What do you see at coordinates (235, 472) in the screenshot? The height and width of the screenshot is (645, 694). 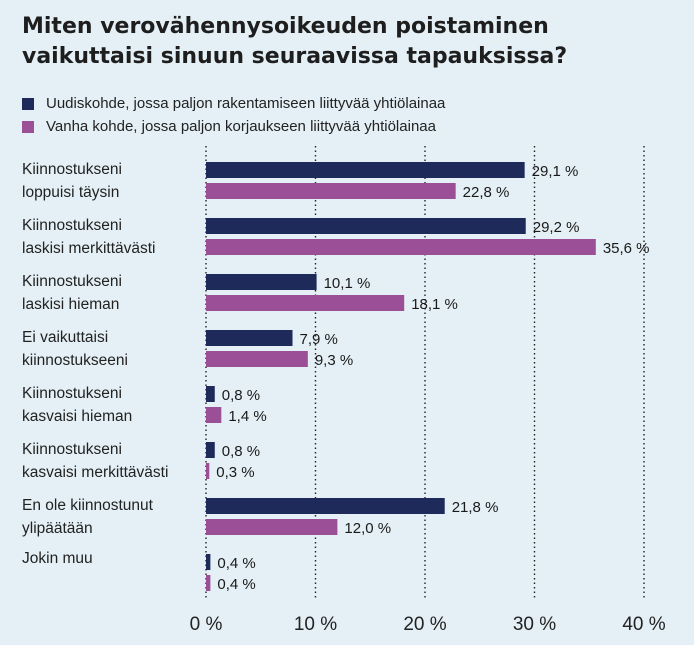 I see `value-label-series2-cat6: 0,3 %` at bounding box center [235, 472].